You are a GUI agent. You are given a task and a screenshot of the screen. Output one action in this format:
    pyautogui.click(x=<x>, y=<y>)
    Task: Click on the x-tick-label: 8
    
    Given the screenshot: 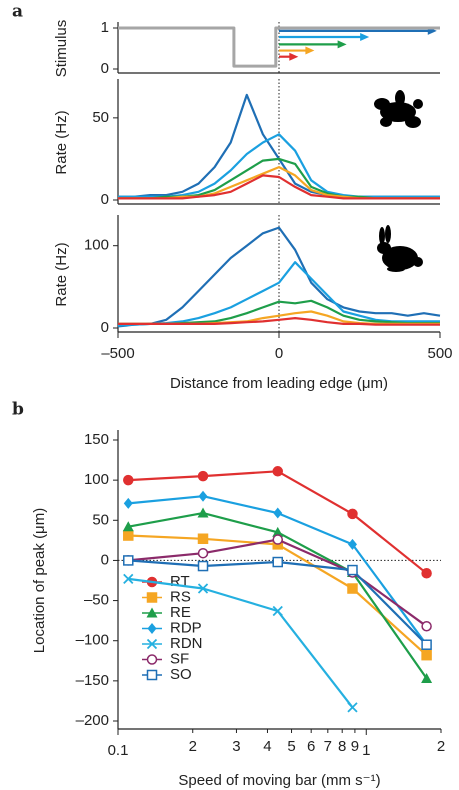 What is the action you would take?
    pyautogui.click(x=342, y=746)
    